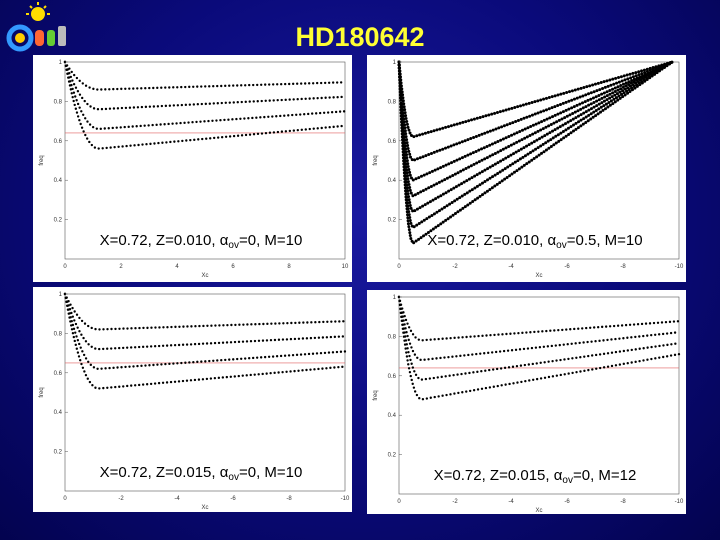 The width and height of the screenshot is (720, 540). Describe the element at coordinates (233, 267) in the screenshot. I see `x-tick-label: 6` at that location.